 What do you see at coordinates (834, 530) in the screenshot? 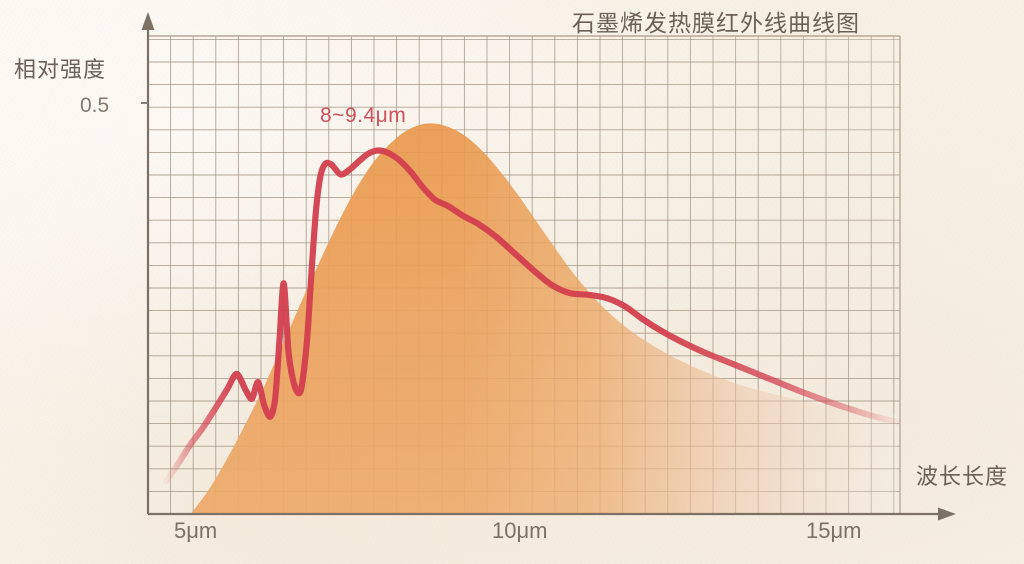
I see `x-tick-label-15um: 15μm` at bounding box center [834, 530].